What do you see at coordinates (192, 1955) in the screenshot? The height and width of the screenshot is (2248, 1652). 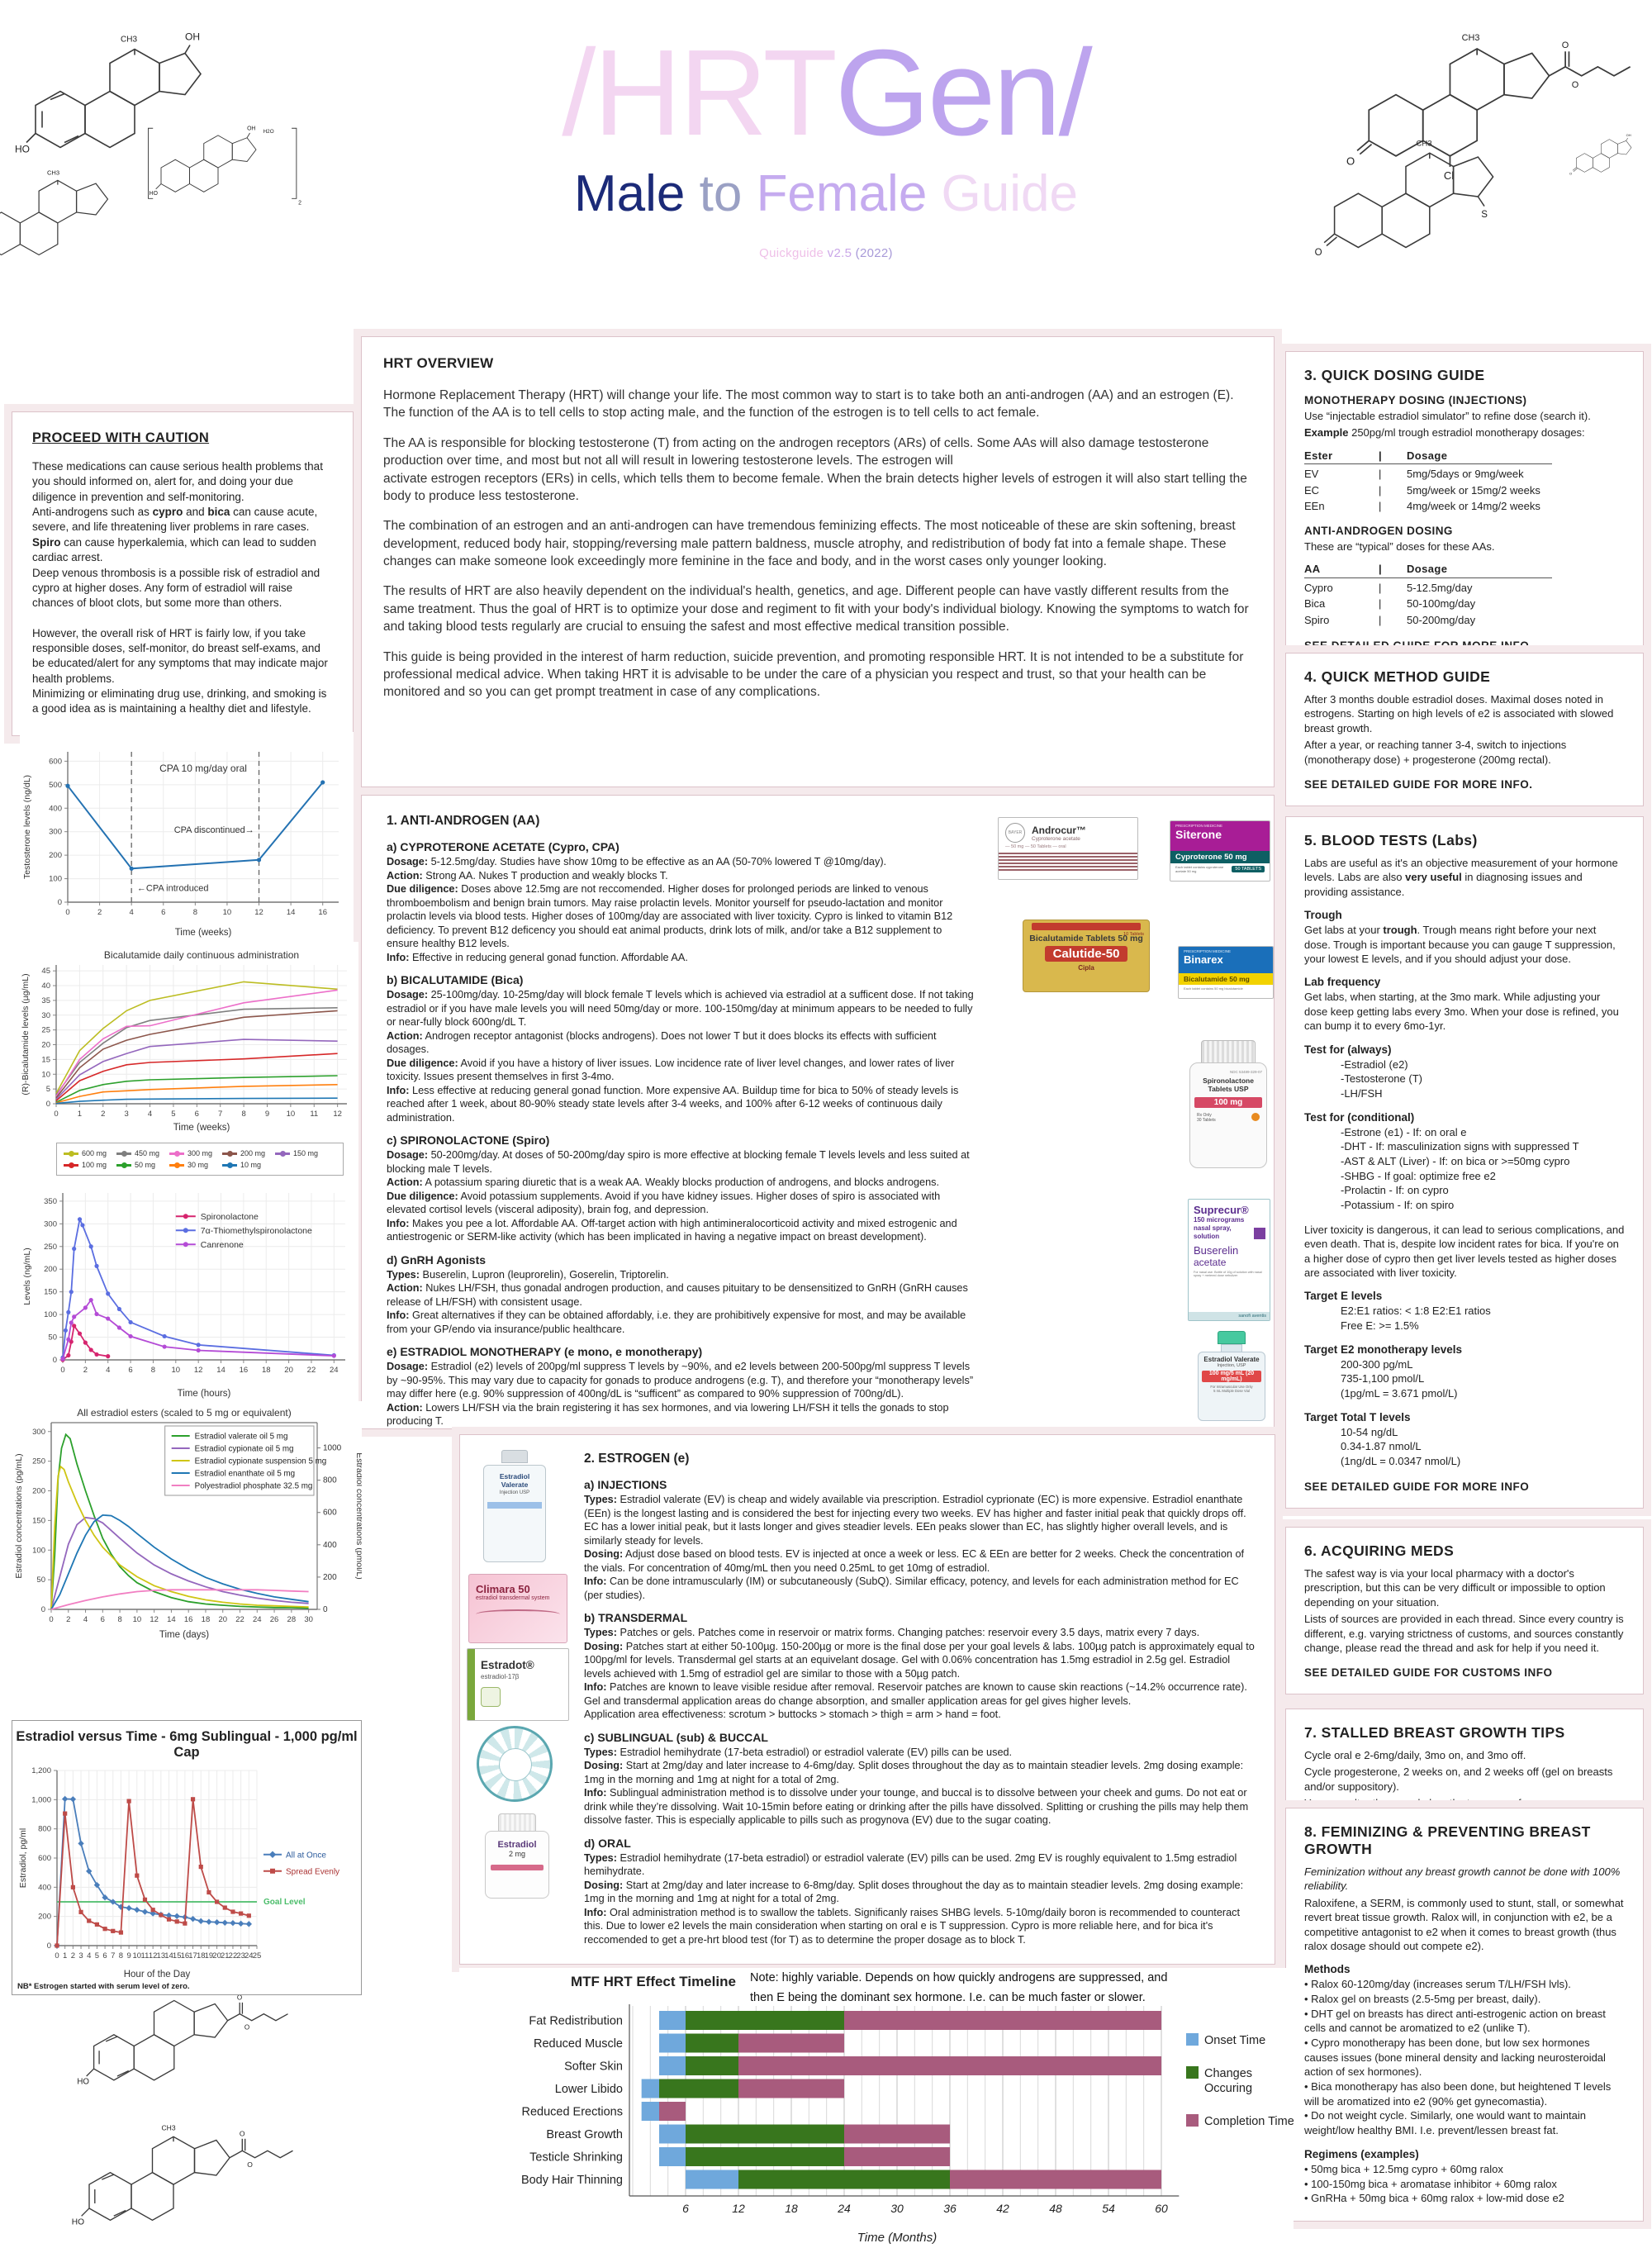 I see `svg-text: 17` at bounding box center [192, 1955].